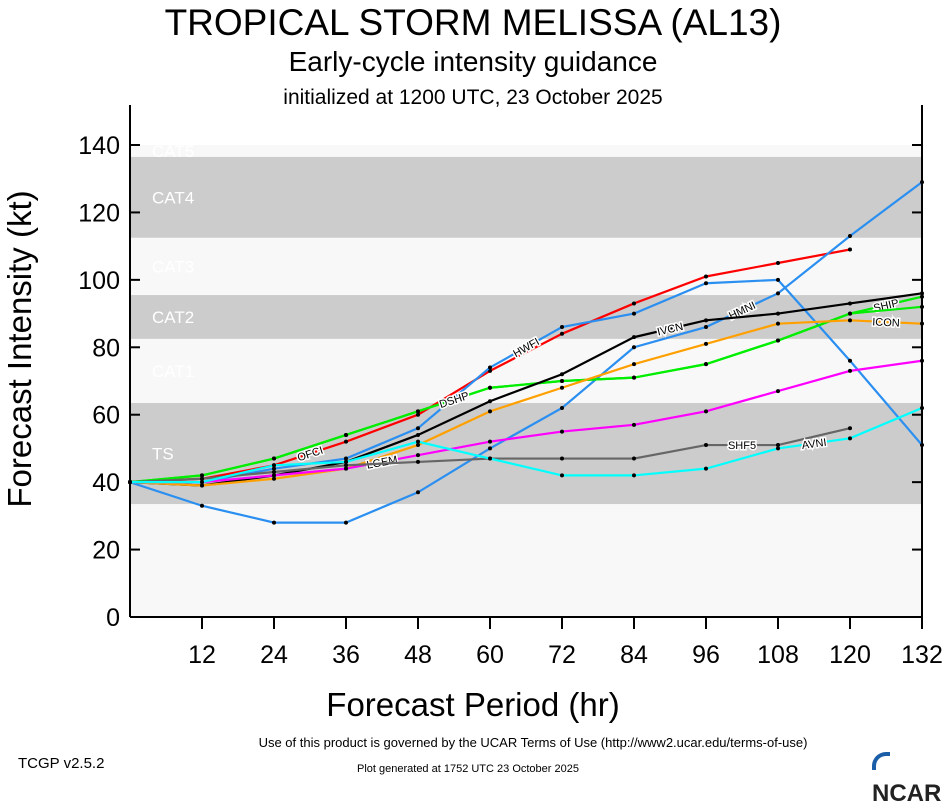 Image resolution: width=946 pixels, height=808 pixels. What do you see at coordinates (99, 146) in the screenshot?
I see `y-tick-label: 140` at bounding box center [99, 146].